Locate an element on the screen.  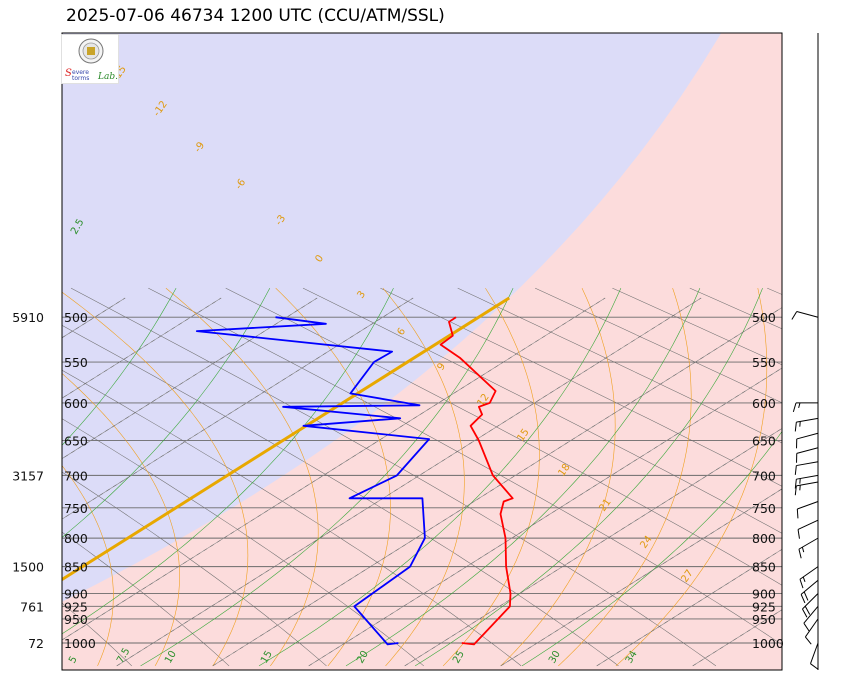
pressure-label-right: 900 is located at coordinates (764, 593).